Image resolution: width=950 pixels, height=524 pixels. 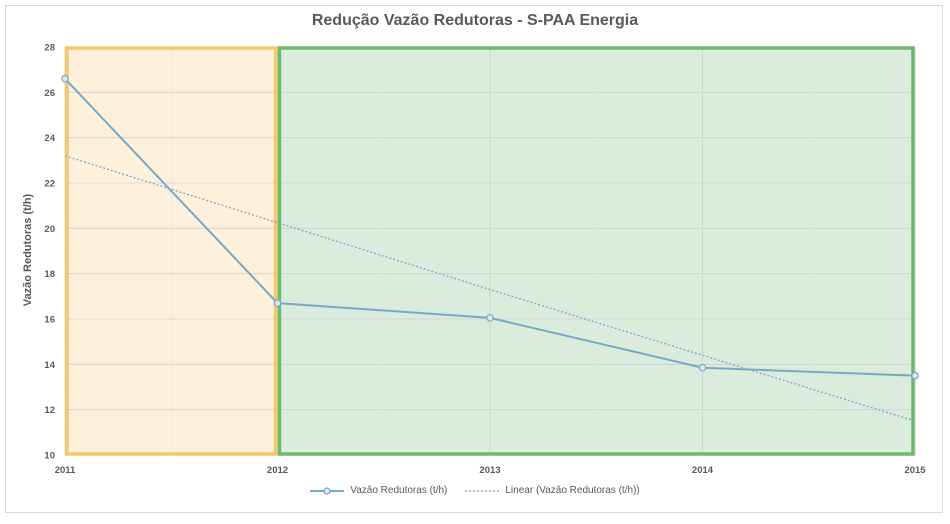 What do you see at coordinates (49, 229) in the screenshot?
I see `y-tick-label: 20` at bounding box center [49, 229].